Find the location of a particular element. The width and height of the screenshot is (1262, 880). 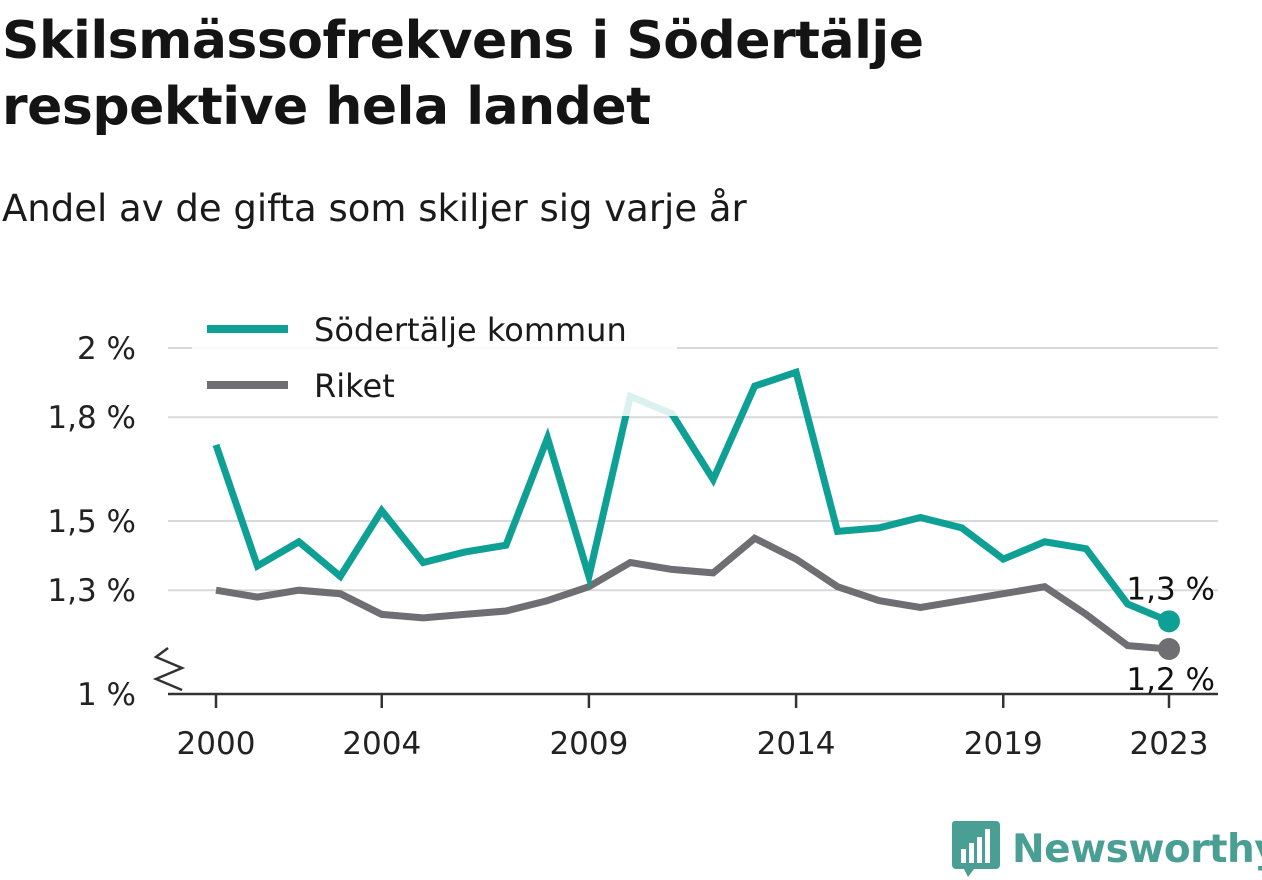

end-labels: 1,3 % 1,2 % is located at coordinates (1170, 634).